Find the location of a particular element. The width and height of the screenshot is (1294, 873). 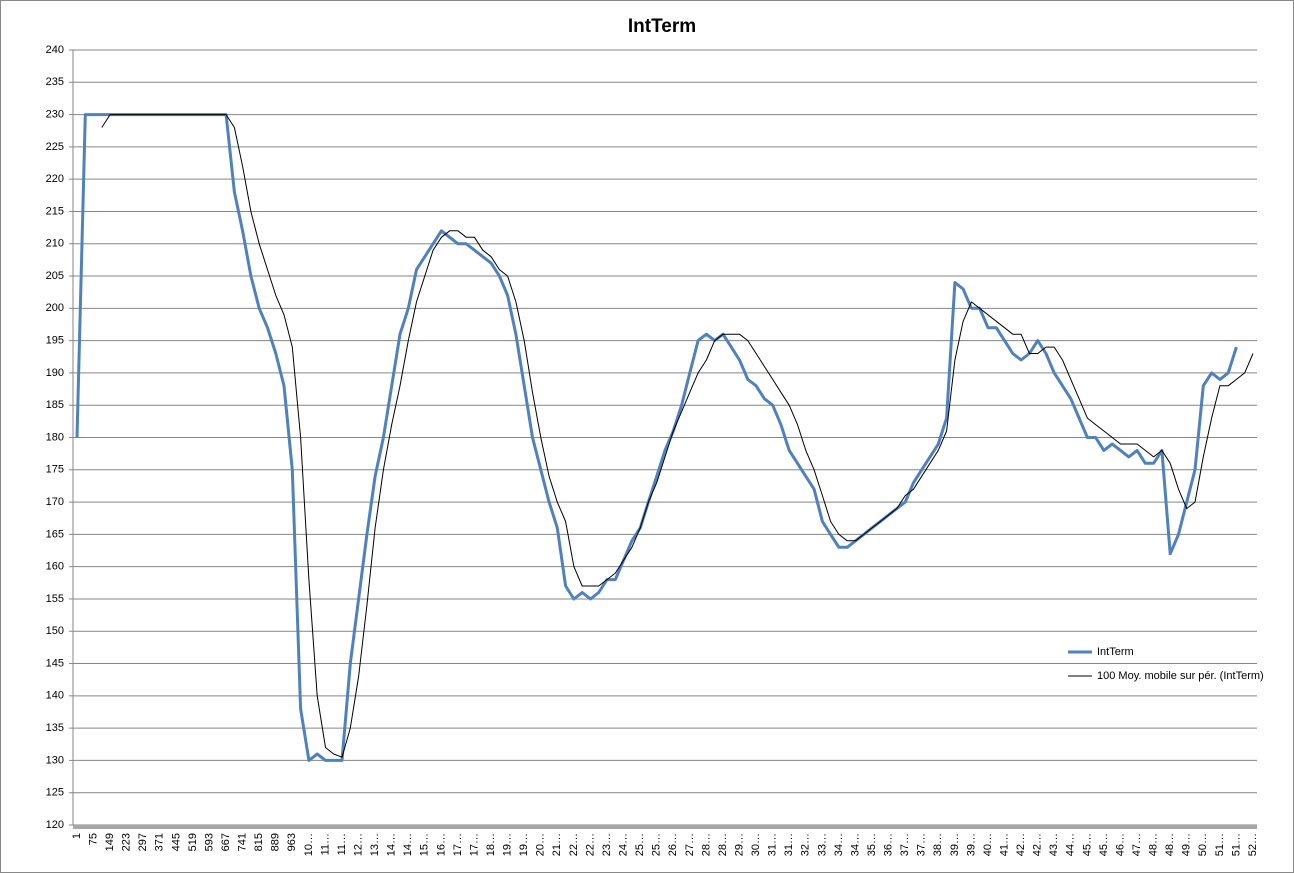

y-tick-label: 140 is located at coordinates (55, 696).